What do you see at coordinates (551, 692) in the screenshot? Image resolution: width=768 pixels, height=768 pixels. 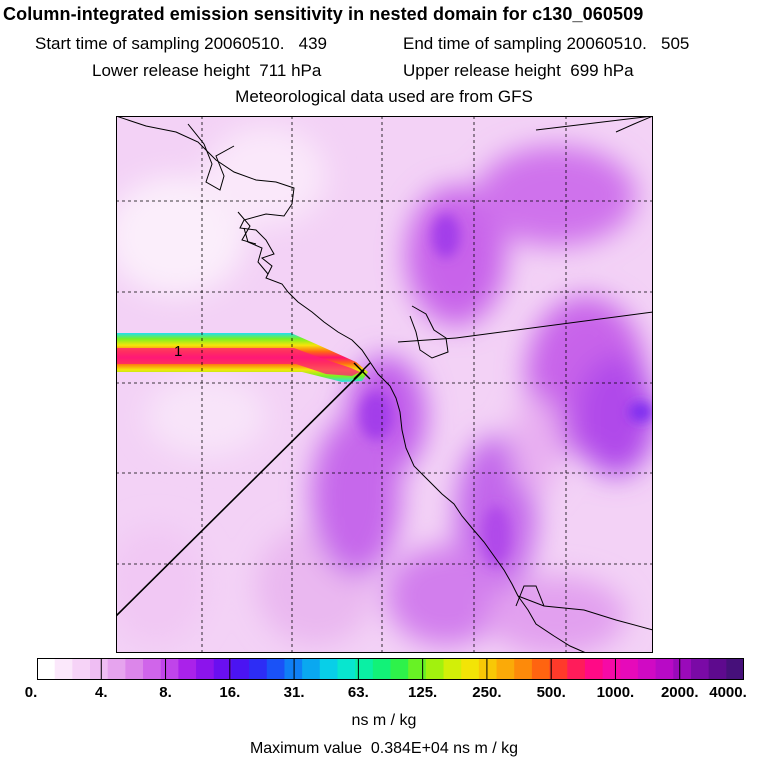 I see `colorbar-tick-label: 500.` at bounding box center [551, 692].